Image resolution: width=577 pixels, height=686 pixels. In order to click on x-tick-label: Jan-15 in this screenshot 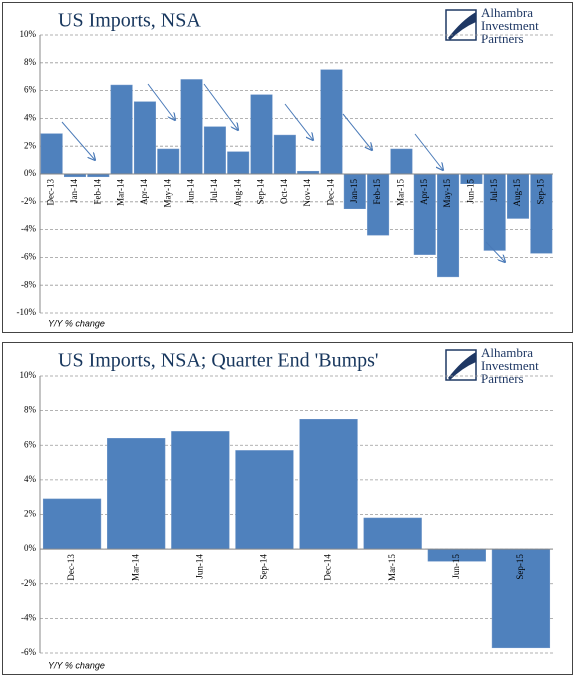, I will do `click(354, 191)`.